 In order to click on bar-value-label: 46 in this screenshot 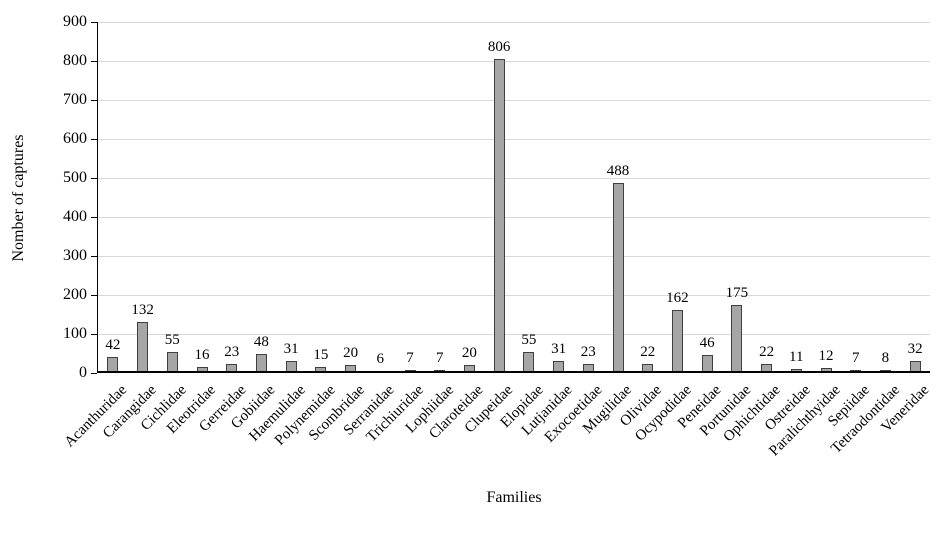, I will do `click(707, 343)`.